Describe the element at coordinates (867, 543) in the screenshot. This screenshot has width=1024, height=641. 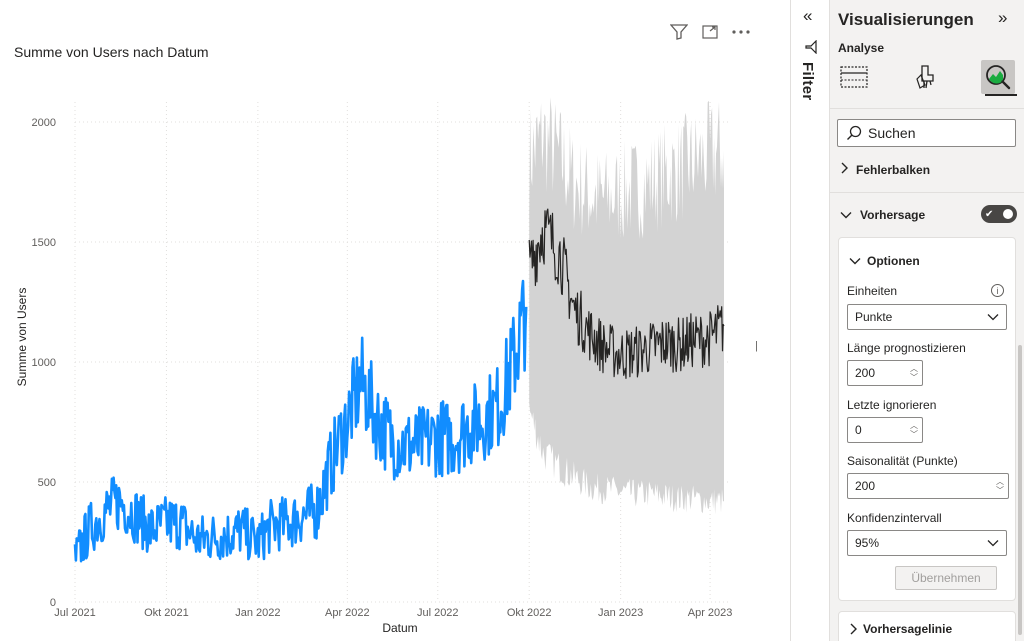
I see `confidence-value: 95%` at that location.